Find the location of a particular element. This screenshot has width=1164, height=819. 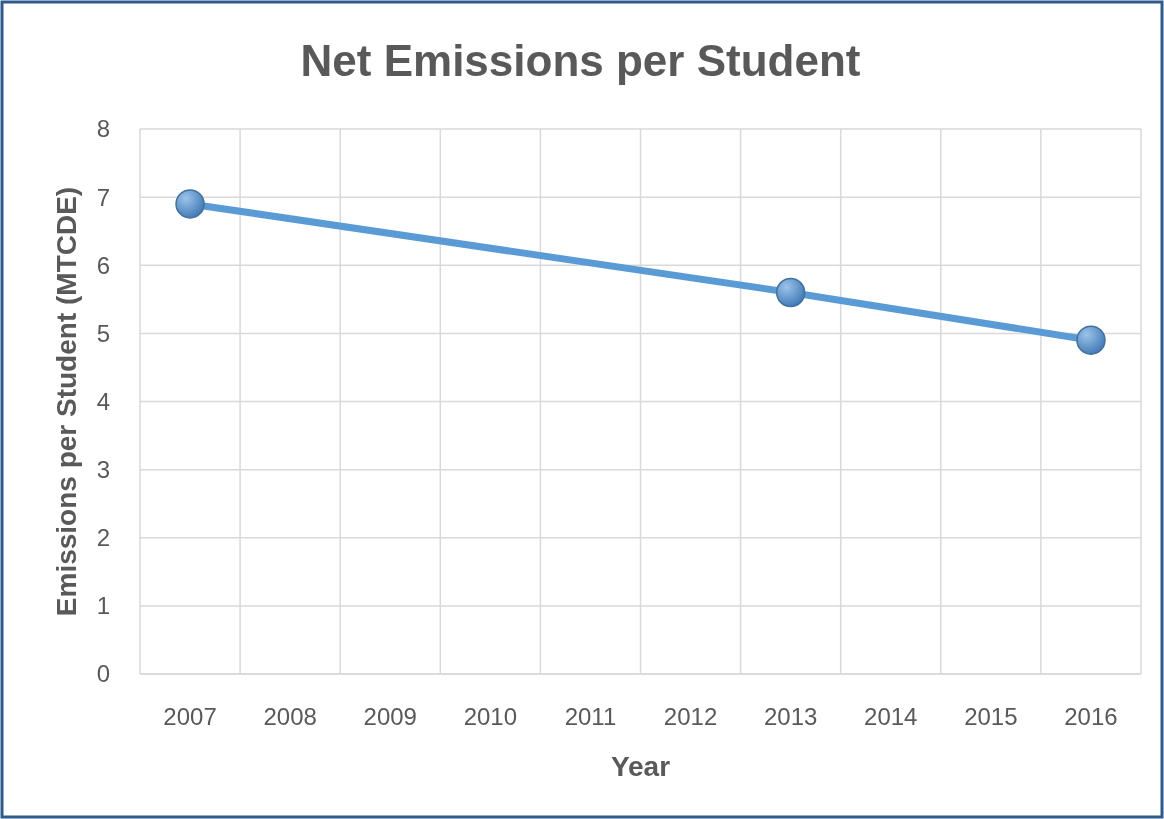

y-tick-label: 1 is located at coordinates (103, 606).